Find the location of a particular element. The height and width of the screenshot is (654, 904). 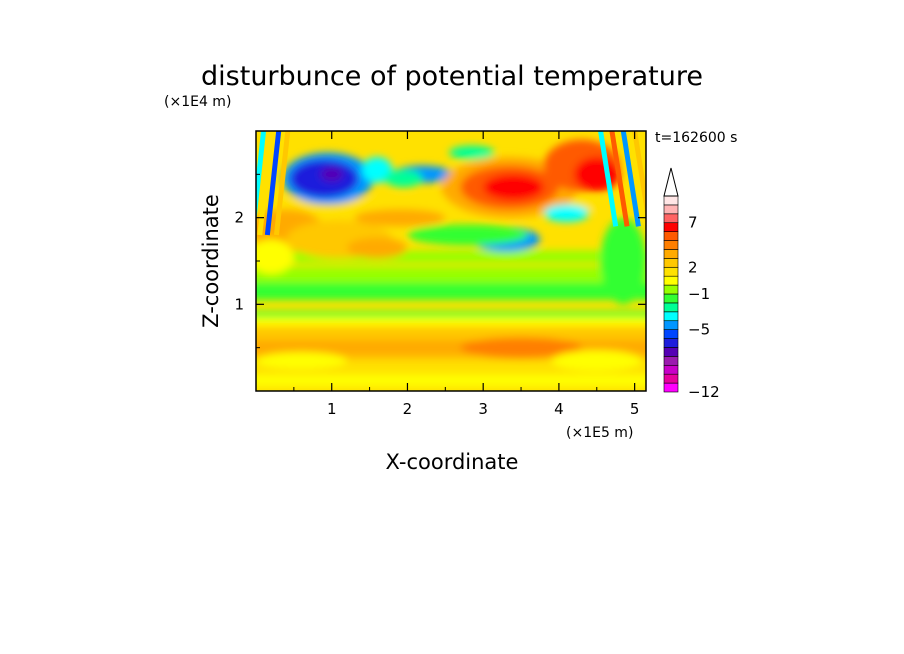

y-axis-label: Z-coordinate is located at coordinates (211, 261).